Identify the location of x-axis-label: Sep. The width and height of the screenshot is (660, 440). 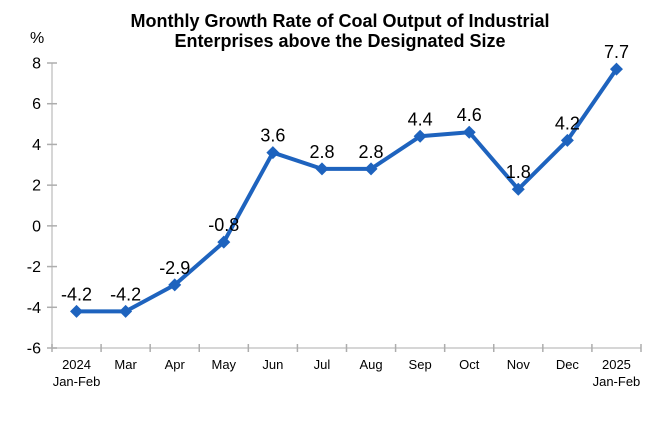
(420, 364).